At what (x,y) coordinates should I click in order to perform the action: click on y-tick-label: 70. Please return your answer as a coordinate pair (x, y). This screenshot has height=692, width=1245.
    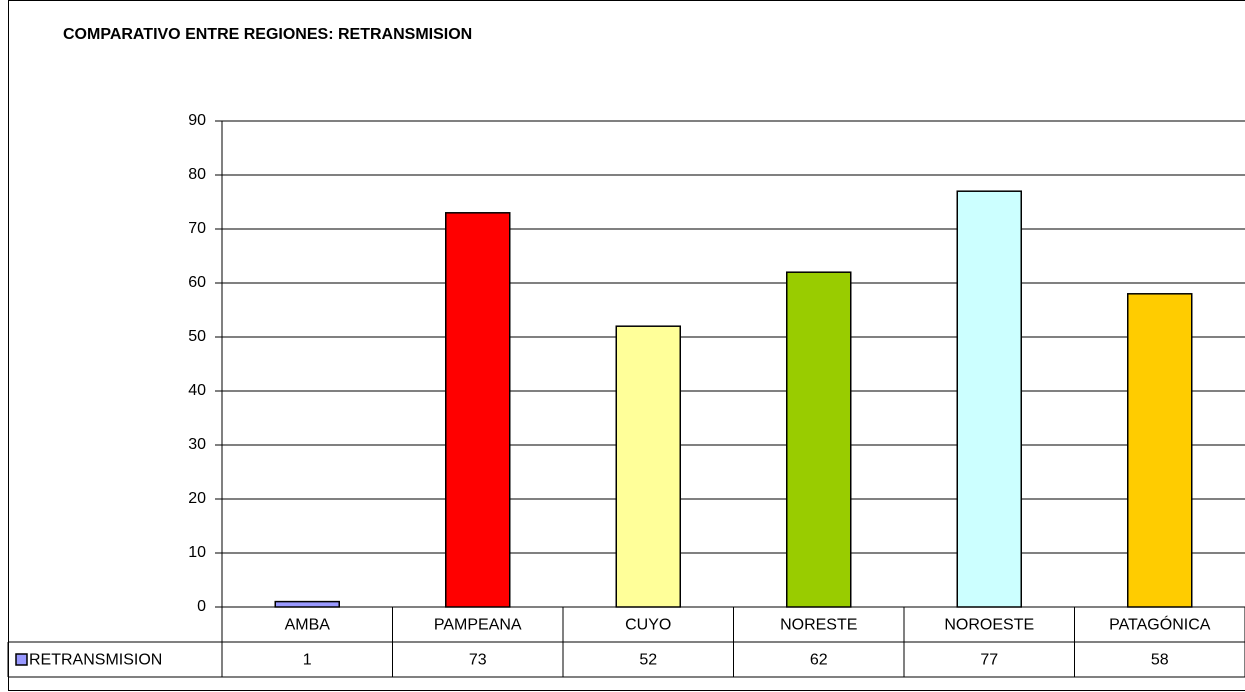
    Looking at the image, I should click on (197, 228).